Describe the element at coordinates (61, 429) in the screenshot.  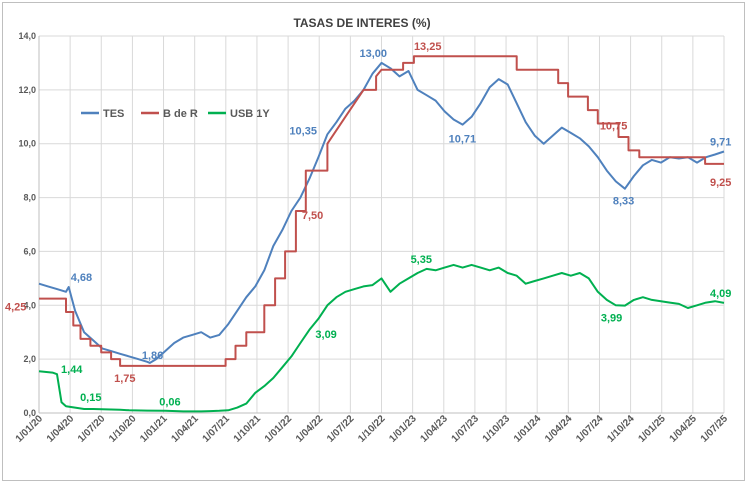
I see `x-tick-label: 1/04/20` at that location.